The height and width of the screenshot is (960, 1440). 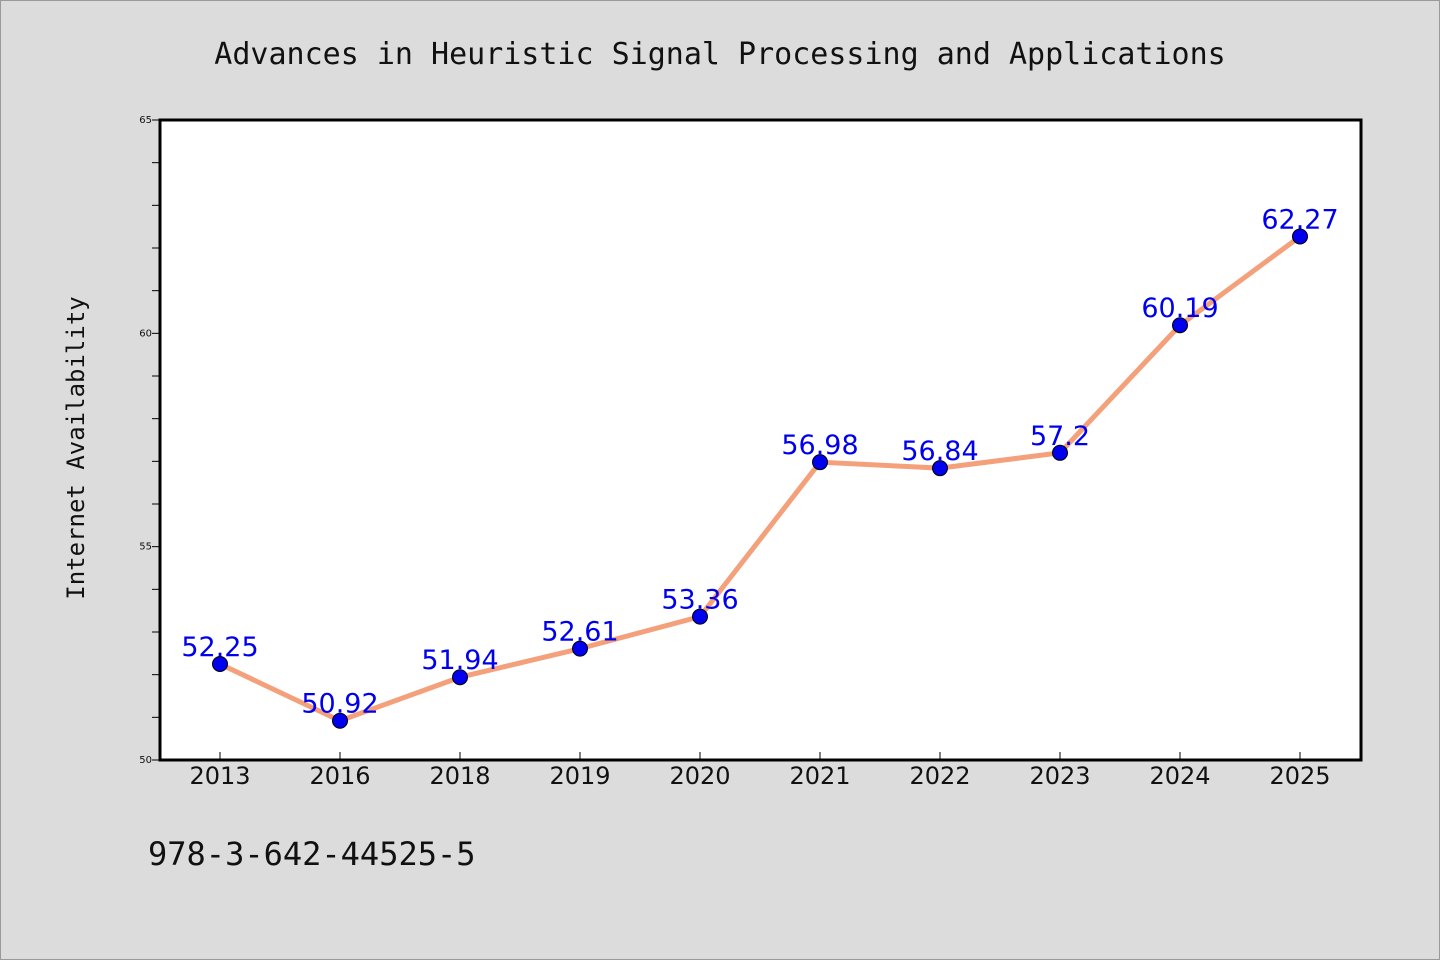 What do you see at coordinates (145, 333) in the screenshot?
I see `y-tick-label: 60` at bounding box center [145, 333].